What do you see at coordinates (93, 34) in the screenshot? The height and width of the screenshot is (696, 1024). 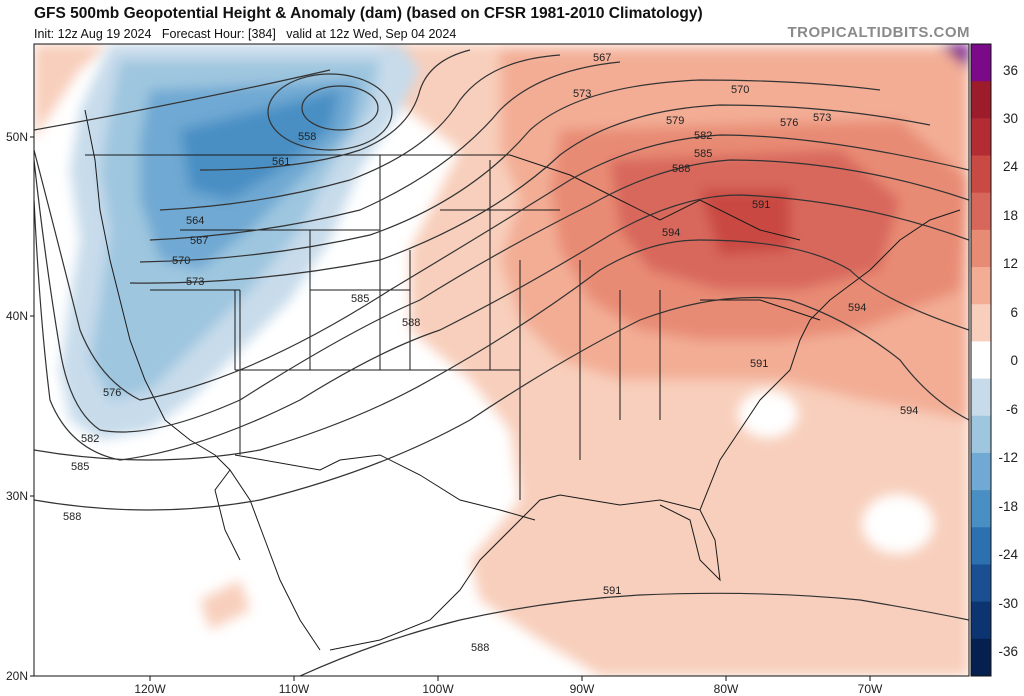 I see `init-time: Init: 12z Aug 19 2024` at bounding box center [93, 34].